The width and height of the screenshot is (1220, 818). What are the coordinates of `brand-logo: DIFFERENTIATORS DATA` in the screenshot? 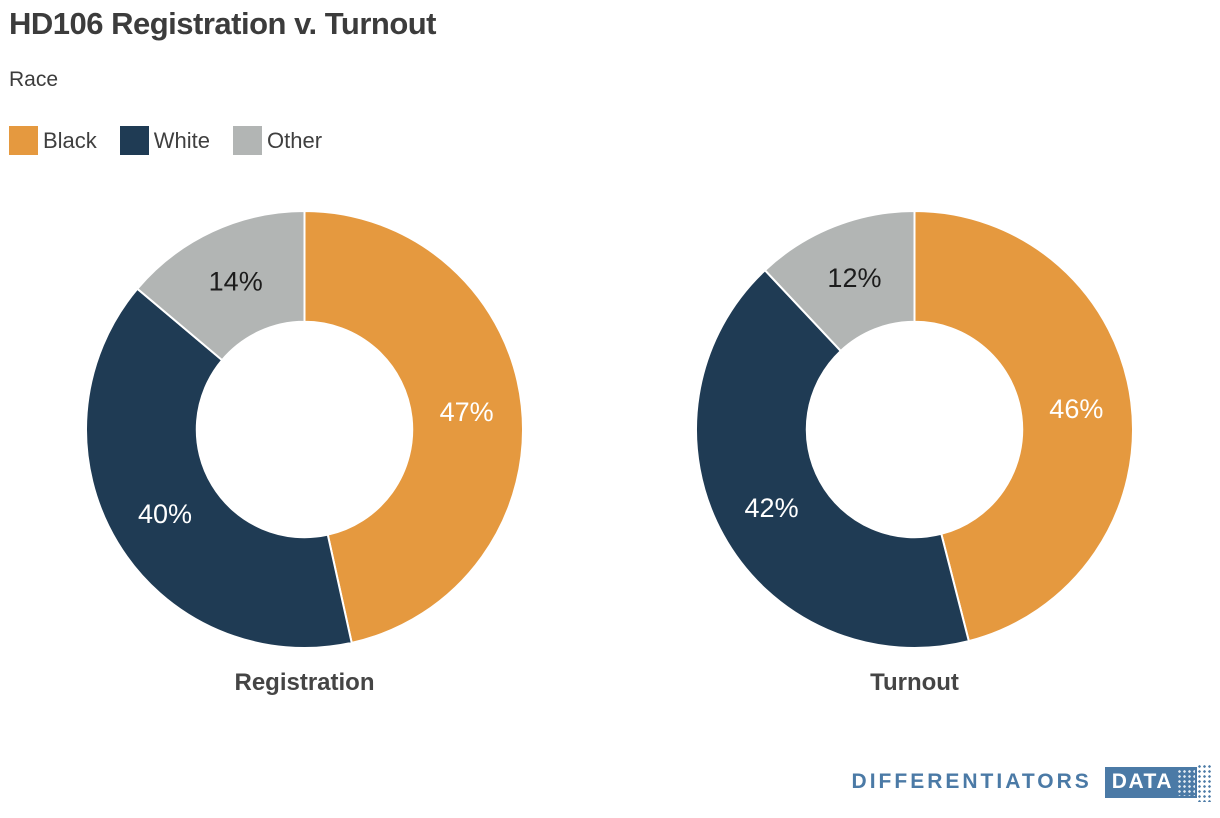 It's located at (1031, 782).